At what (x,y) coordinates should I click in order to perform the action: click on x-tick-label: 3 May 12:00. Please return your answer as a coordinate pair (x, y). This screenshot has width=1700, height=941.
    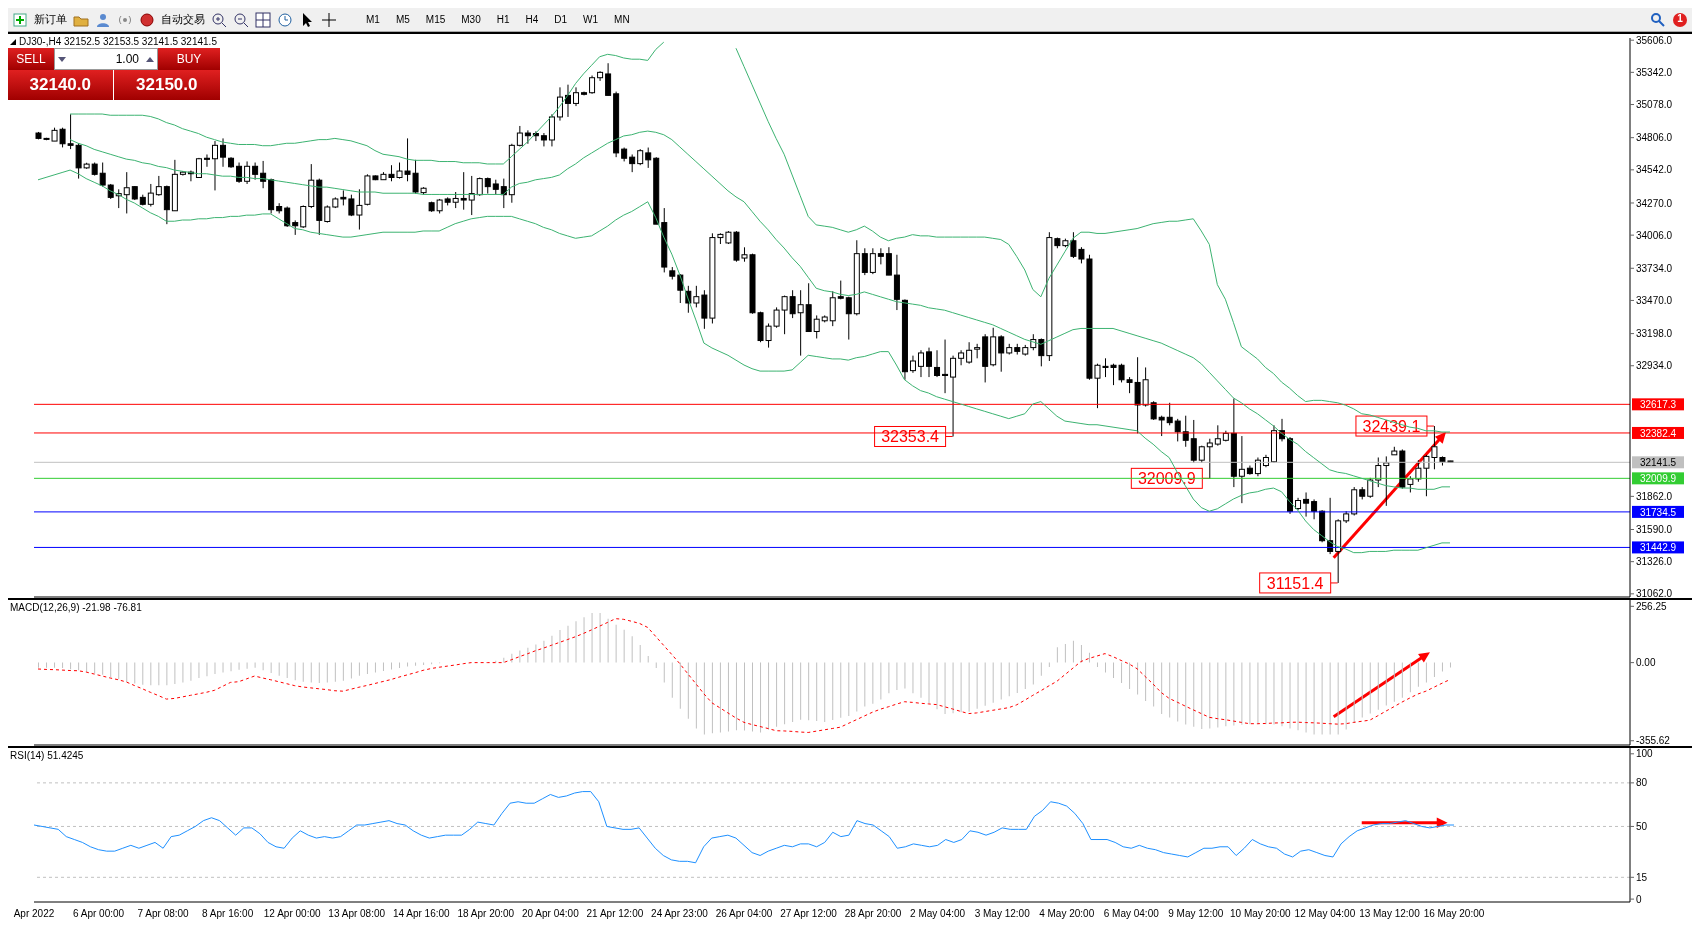
    Looking at the image, I should click on (1002, 914).